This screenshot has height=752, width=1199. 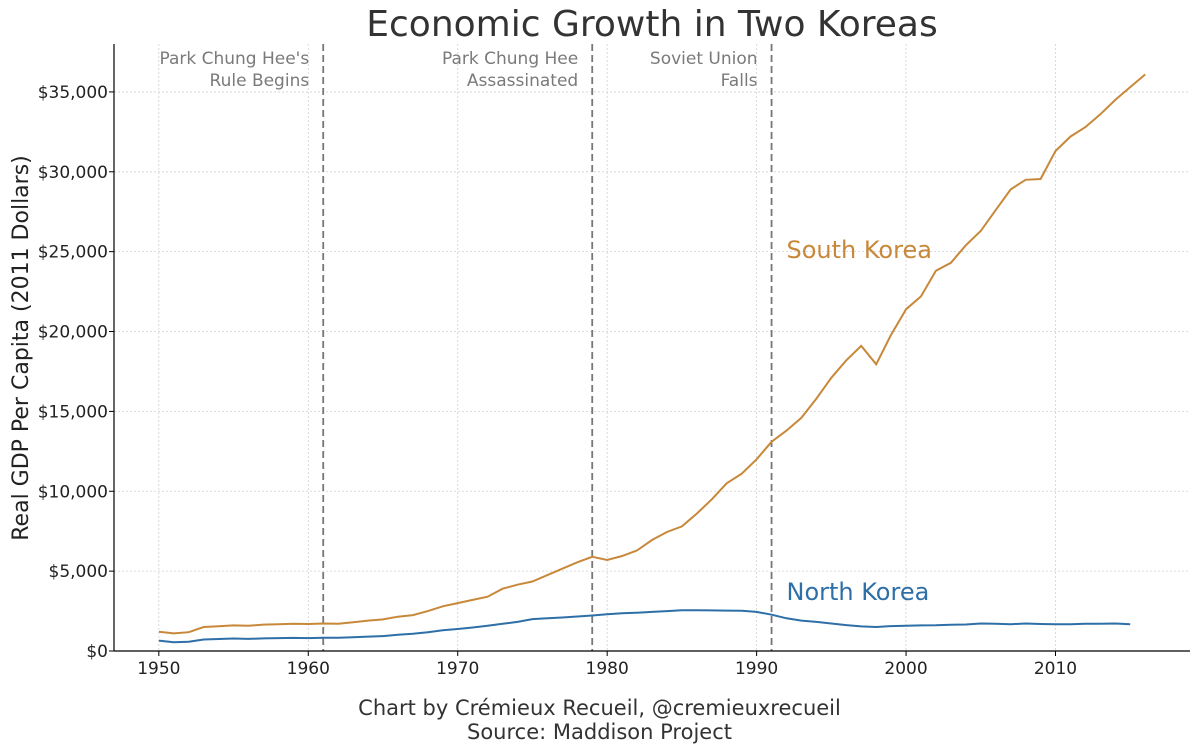 What do you see at coordinates (905, 669) in the screenshot?
I see `x-tick-label: 2000` at bounding box center [905, 669].